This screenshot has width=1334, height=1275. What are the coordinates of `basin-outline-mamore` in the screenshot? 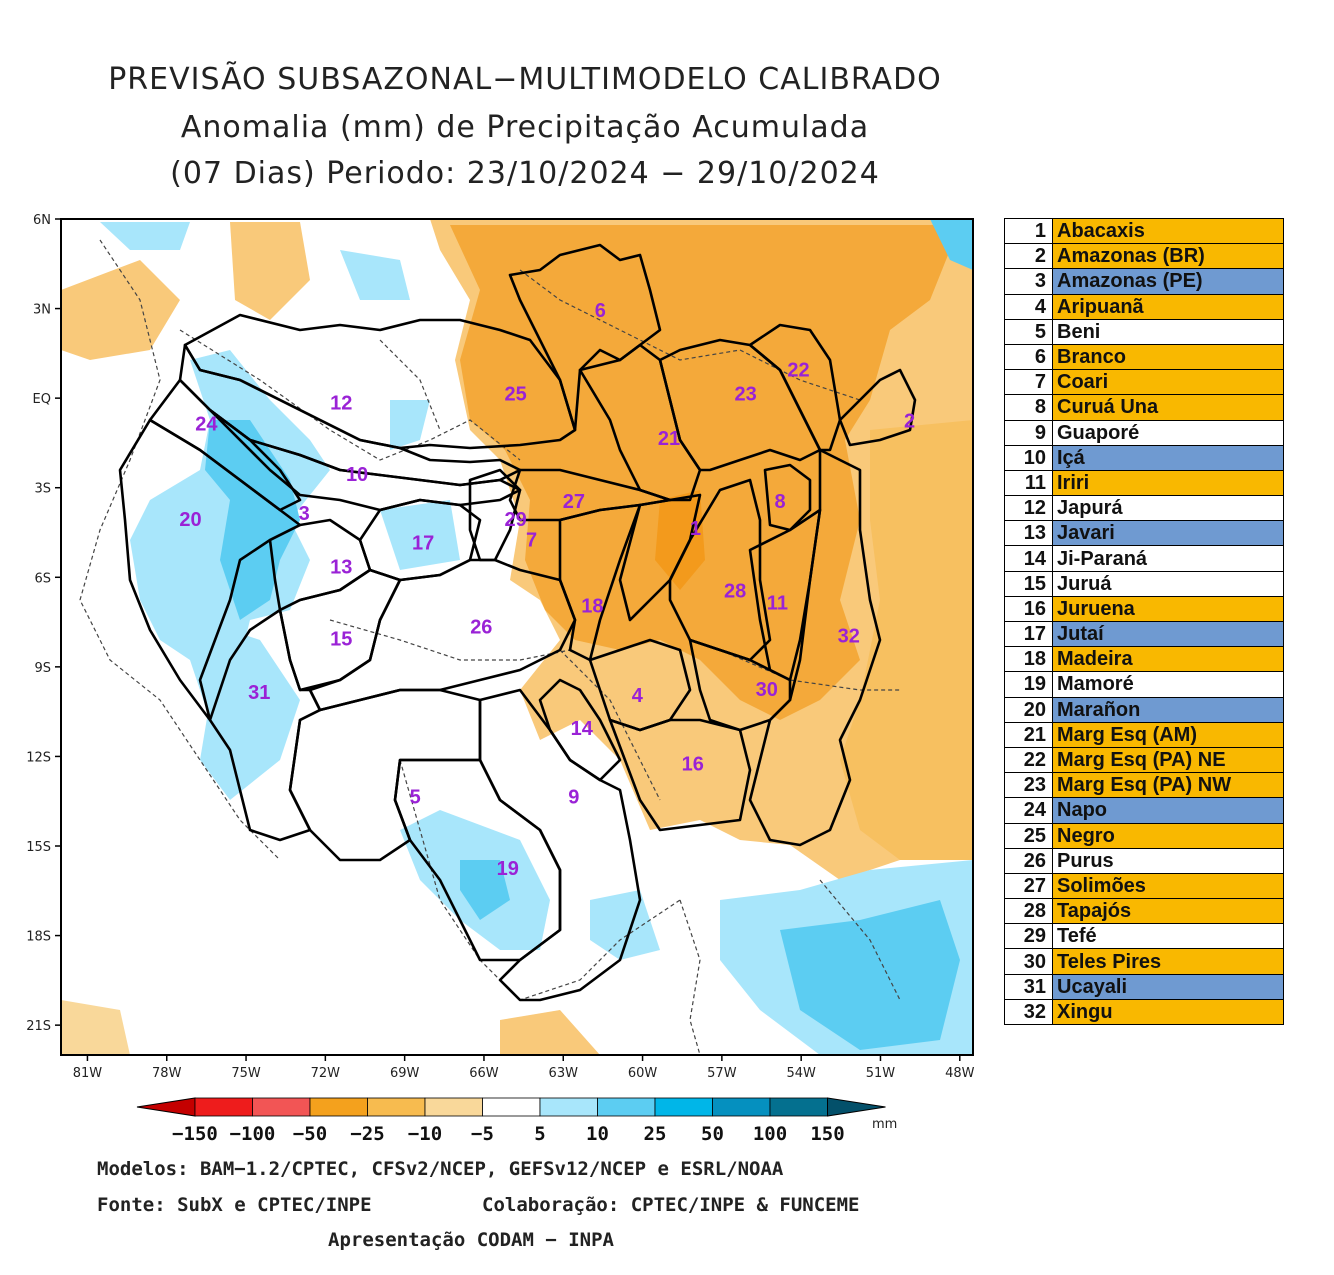 It's located at (477, 860).